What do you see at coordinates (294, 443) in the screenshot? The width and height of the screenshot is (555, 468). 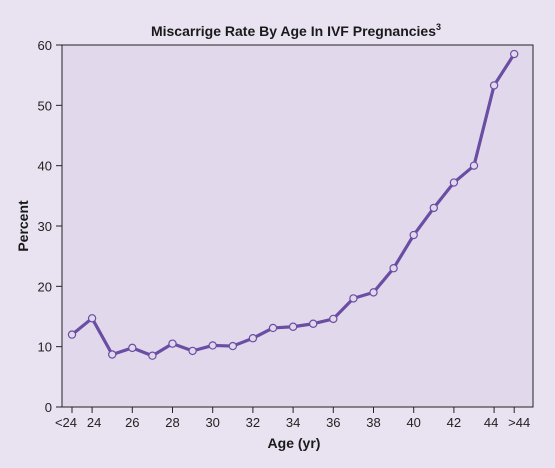 I see `x-axis-label: Age (yr)` at bounding box center [294, 443].